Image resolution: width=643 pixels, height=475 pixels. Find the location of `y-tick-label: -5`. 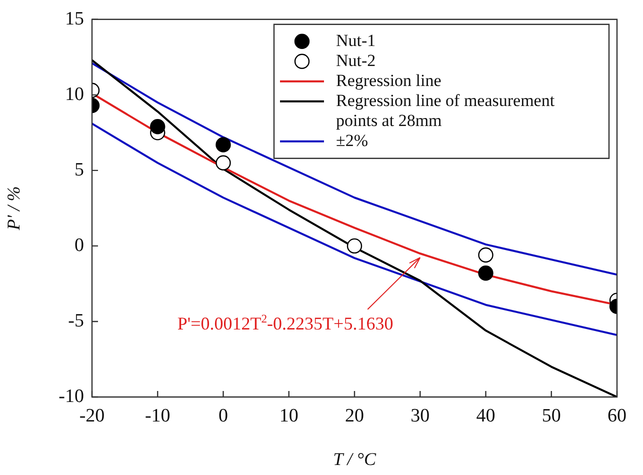

y-tick-label: -5 is located at coordinates (76, 321).